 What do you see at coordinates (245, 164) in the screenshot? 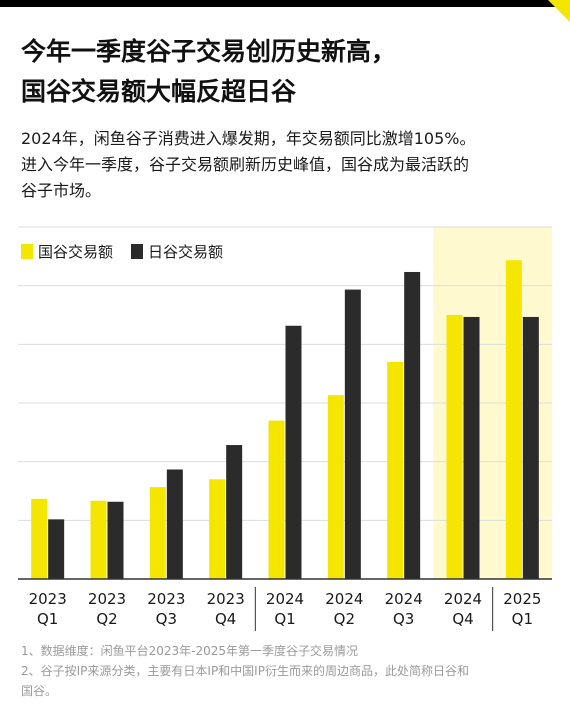
I see `summary-line-2: 进入今年一季度，谷子交易额刷新历史峰值，国谷成为最活跃的` at bounding box center [245, 164].